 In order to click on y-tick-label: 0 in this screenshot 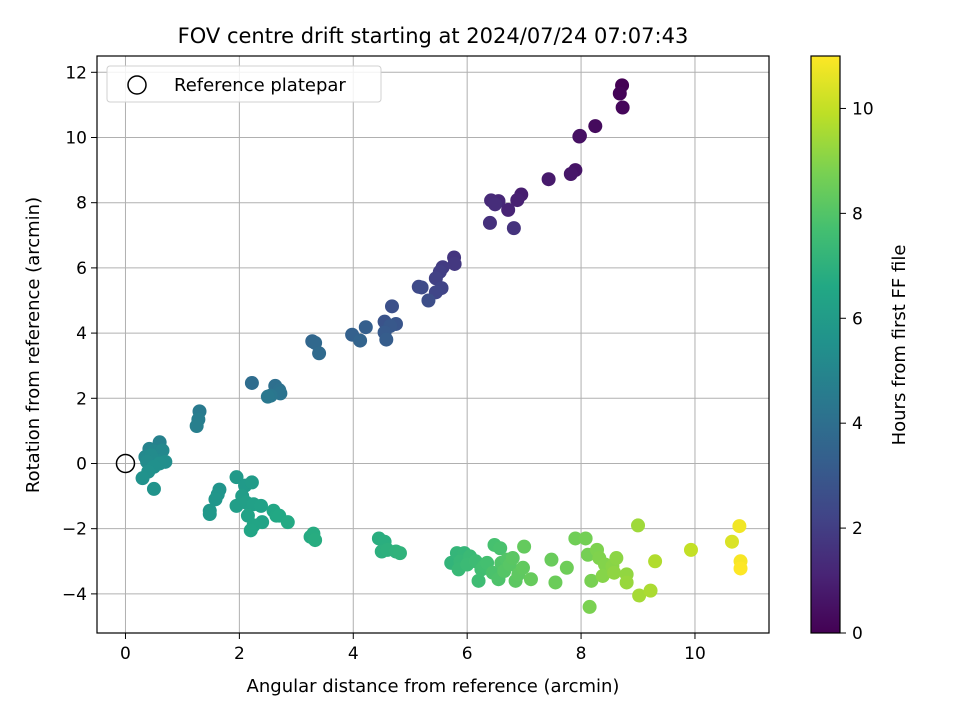, I will do `click(81, 464)`.